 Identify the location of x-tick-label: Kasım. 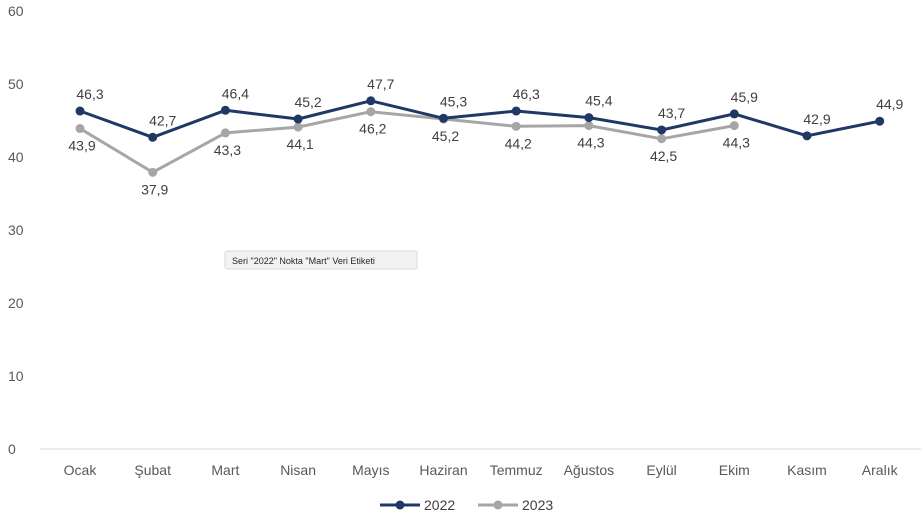
(807, 470).